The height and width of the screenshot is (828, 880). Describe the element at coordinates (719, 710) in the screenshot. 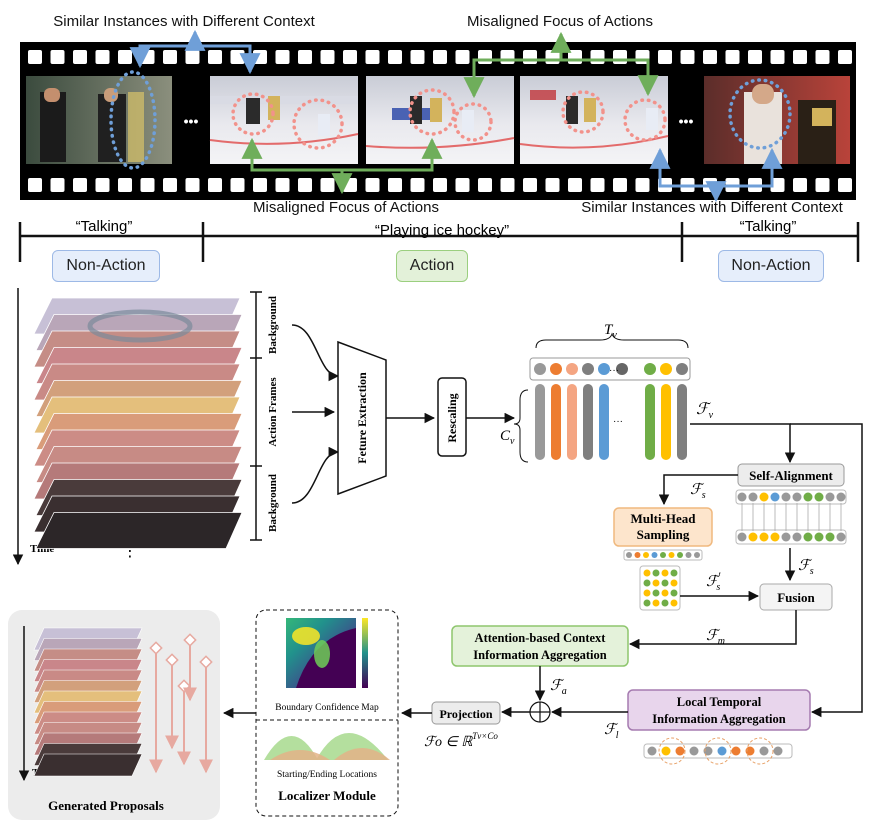

I see `local-temporal-block` at that location.